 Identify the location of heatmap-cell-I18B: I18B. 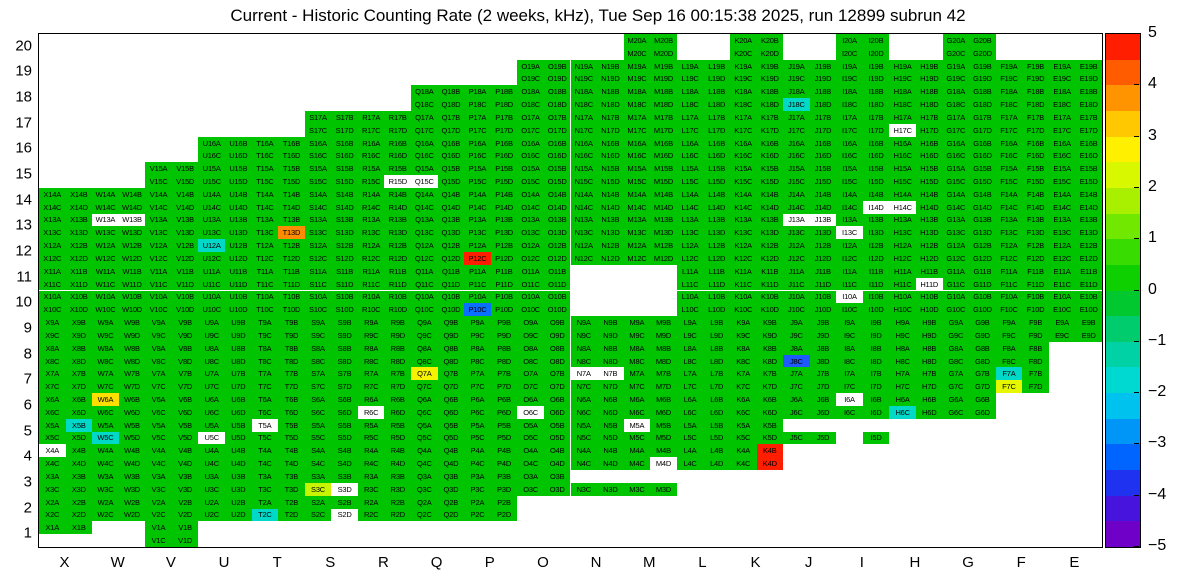
(876, 92).